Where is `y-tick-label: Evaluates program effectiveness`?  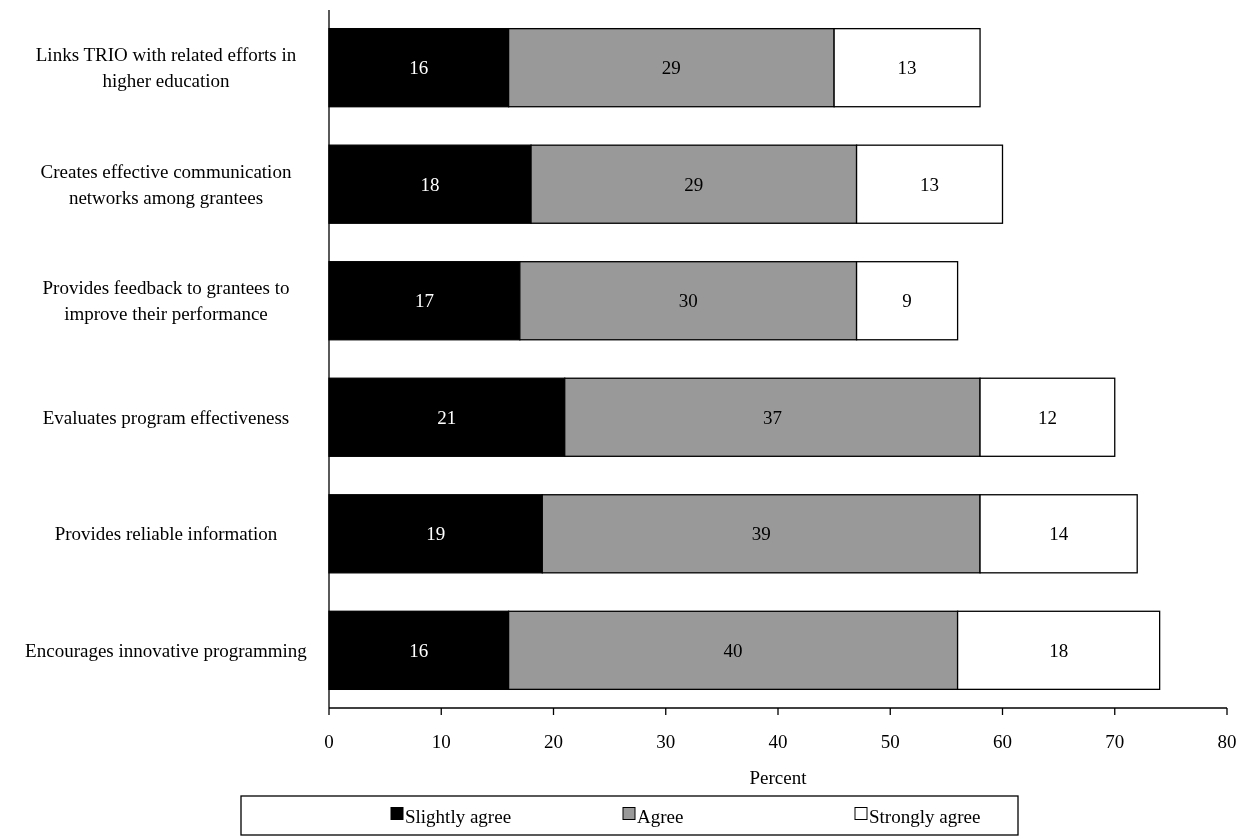 y-tick-label: Evaluates program effectiveness is located at coordinates (166, 417).